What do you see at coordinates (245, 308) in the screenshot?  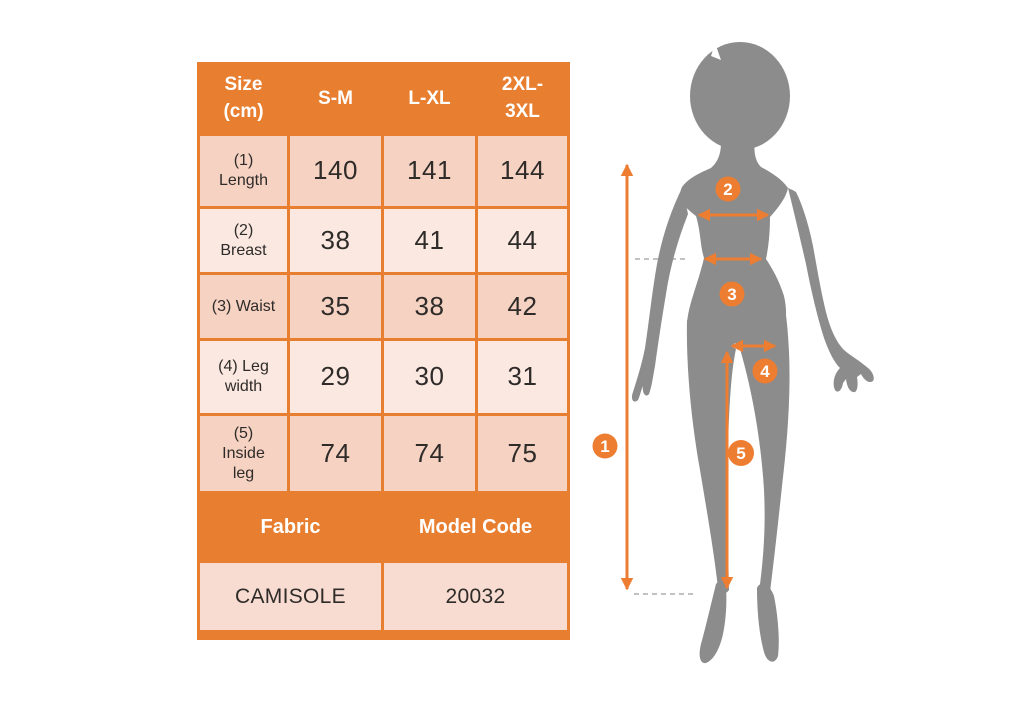 I see `measurement-label-waist: (3) Waist` at bounding box center [245, 308].